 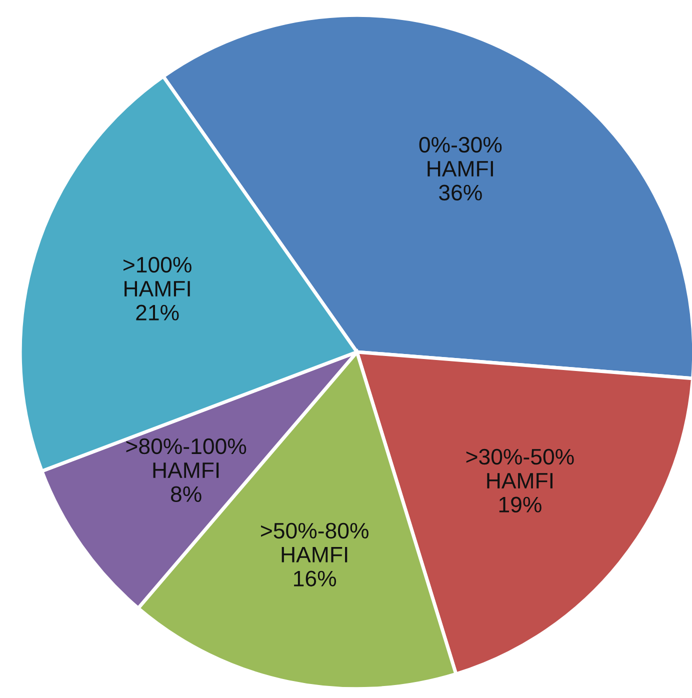 I want to click on slice-label: 0%-30% HAMFI, so click(x=460, y=156).